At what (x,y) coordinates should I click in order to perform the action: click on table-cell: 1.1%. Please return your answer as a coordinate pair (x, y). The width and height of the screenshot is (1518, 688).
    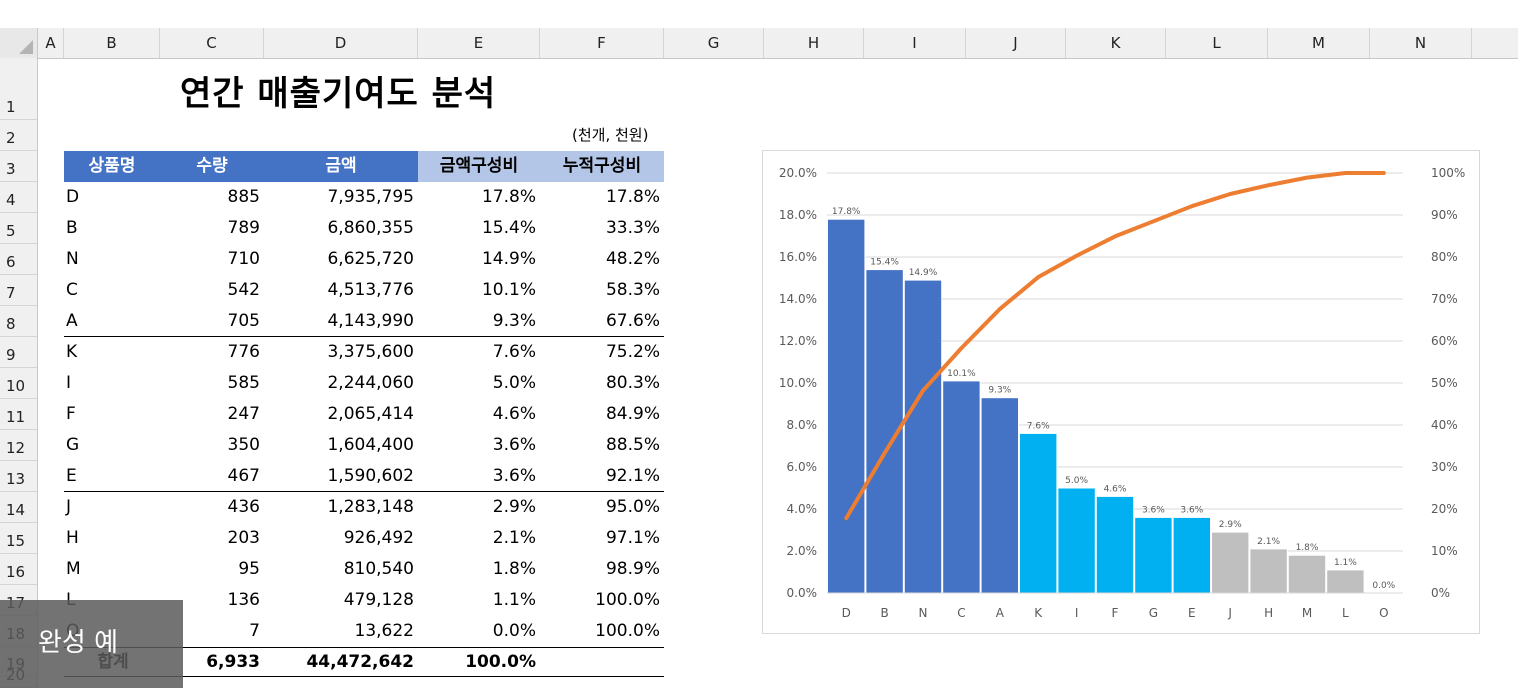
    Looking at the image, I should click on (479, 600).